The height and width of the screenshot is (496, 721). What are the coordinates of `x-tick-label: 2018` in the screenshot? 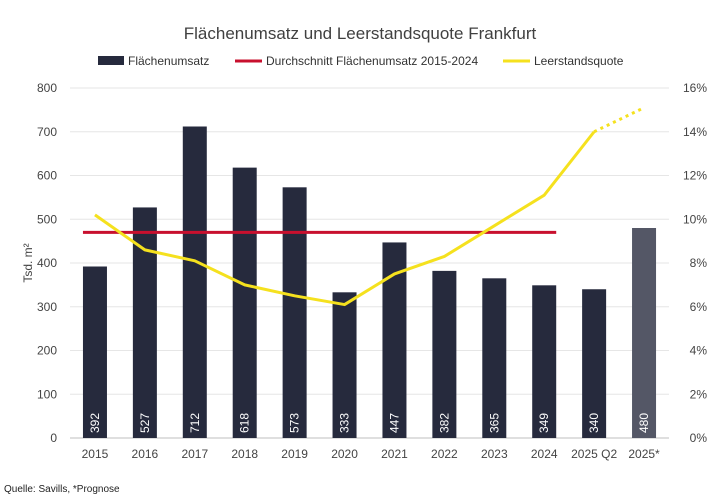 It's located at (244, 454).